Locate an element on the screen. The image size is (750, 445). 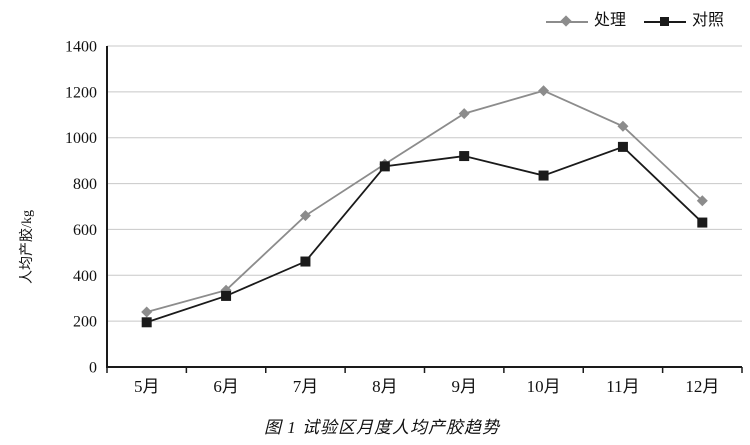
legend-item-control: 对照 is located at coordinates (684, 21).